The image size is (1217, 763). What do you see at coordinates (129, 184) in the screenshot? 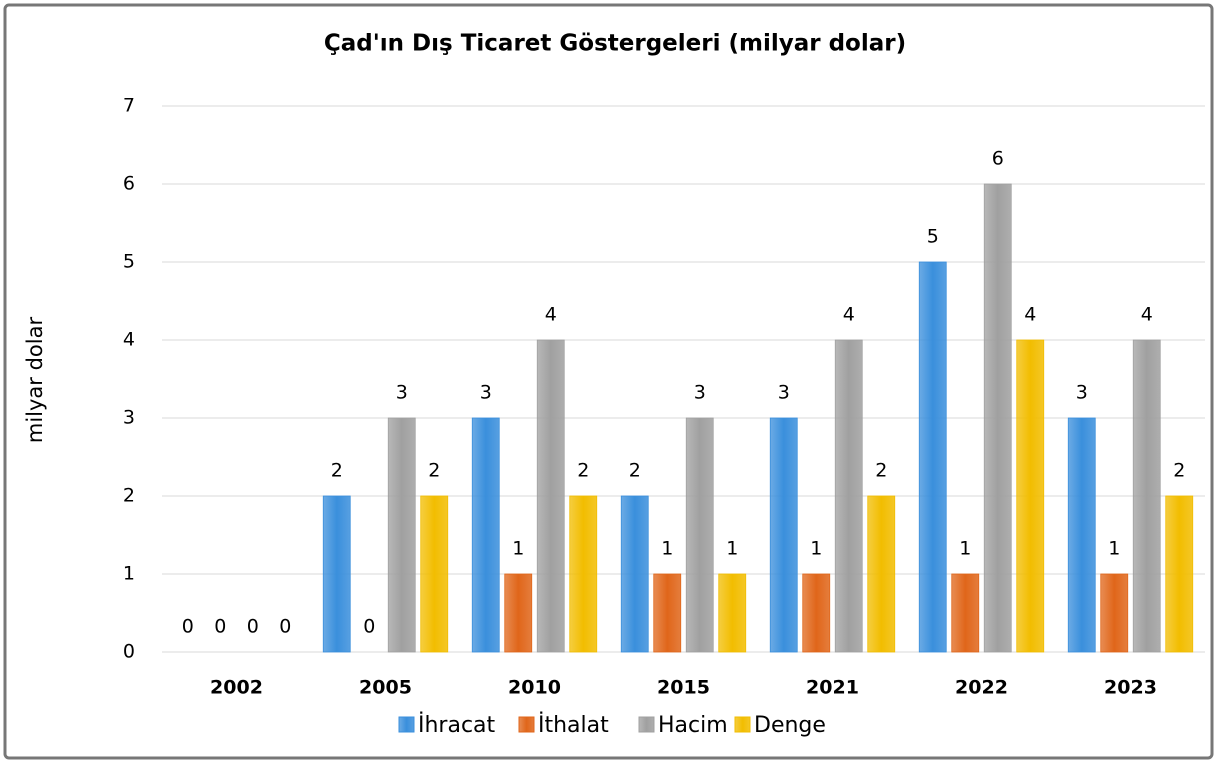
I see `y-tick-label: 6` at bounding box center [129, 184].